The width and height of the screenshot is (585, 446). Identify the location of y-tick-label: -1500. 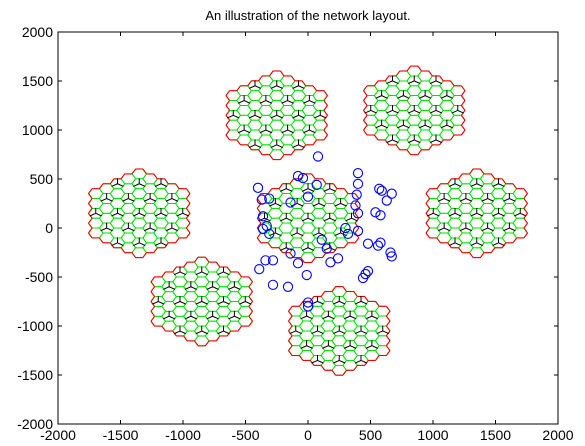
(35, 375).